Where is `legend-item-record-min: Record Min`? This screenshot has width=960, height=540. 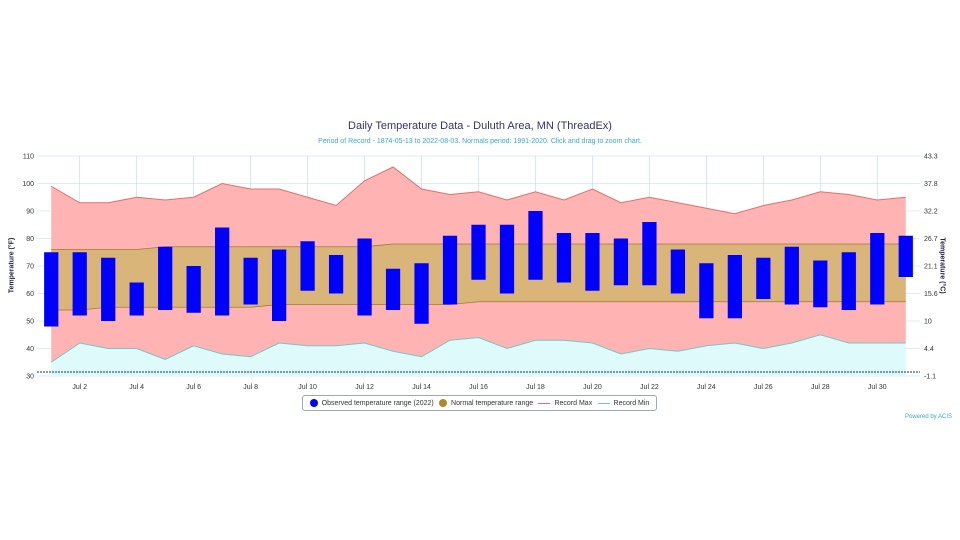 legend-item-record-min: Record Min is located at coordinates (623, 403).